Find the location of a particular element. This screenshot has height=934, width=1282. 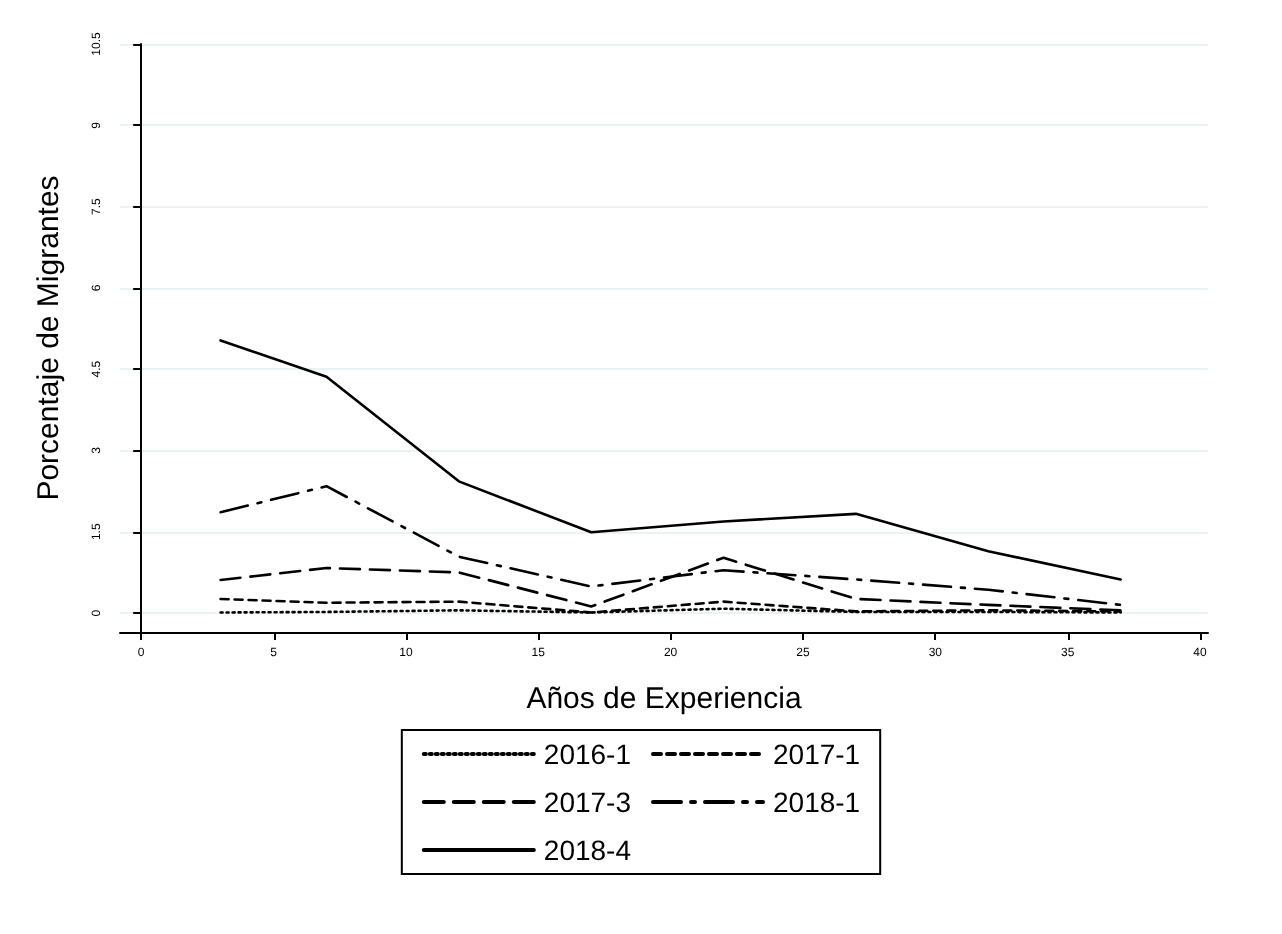

legend-label: 2018-4 is located at coordinates (587, 850).